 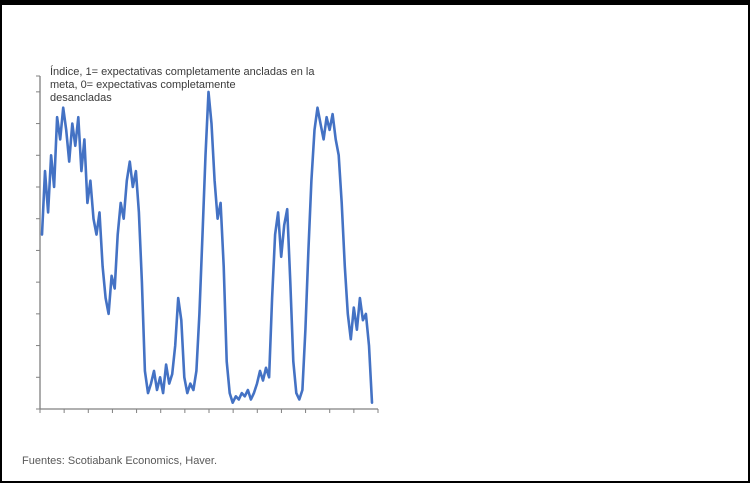 What do you see at coordinates (143, 85) in the screenshot?
I see `annotation-line-2: meta, 0= expectativas completamente` at bounding box center [143, 85].